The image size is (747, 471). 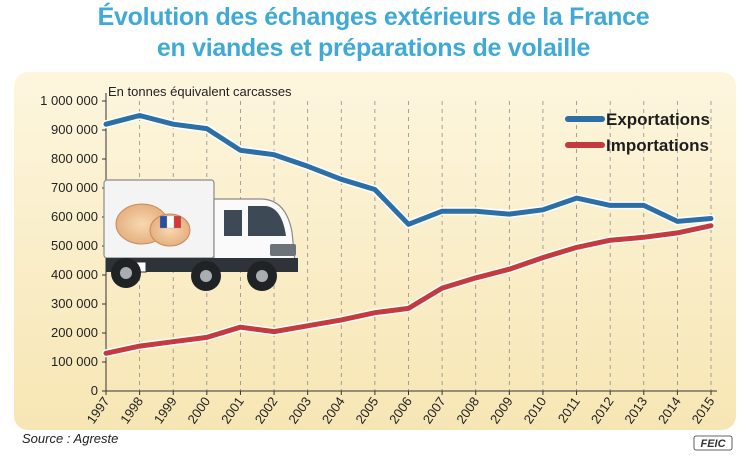 I want to click on chart-title-line-2: en viandes et préparations de volaille, so click(x=373, y=48).